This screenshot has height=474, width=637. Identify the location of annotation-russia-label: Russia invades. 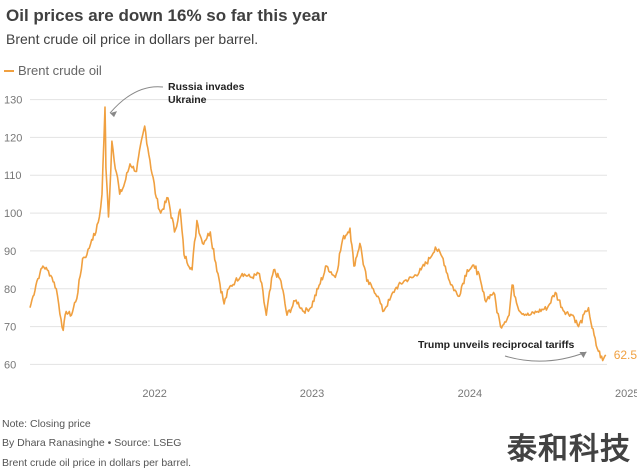
(206, 87).